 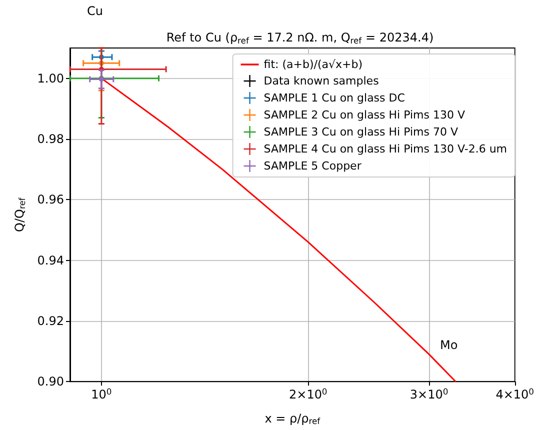 What do you see at coordinates (386, 149) in the screenshot?
I see `legend-label: SAMPLE 4 Cu on glass Hi Pims 130 V-2.6 um` at bounding box center [386, 149].